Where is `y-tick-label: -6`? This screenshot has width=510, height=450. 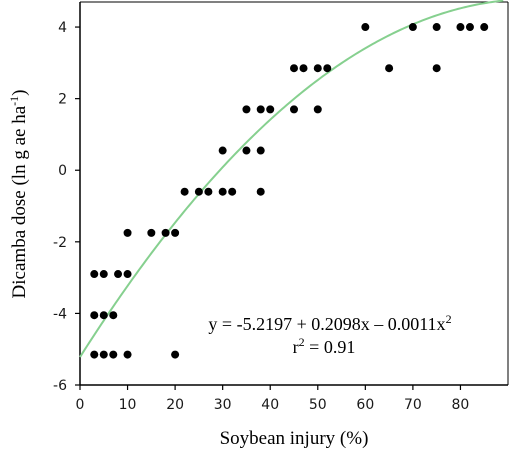
y-tick-label: -6 is located at coordinates (60, 386).